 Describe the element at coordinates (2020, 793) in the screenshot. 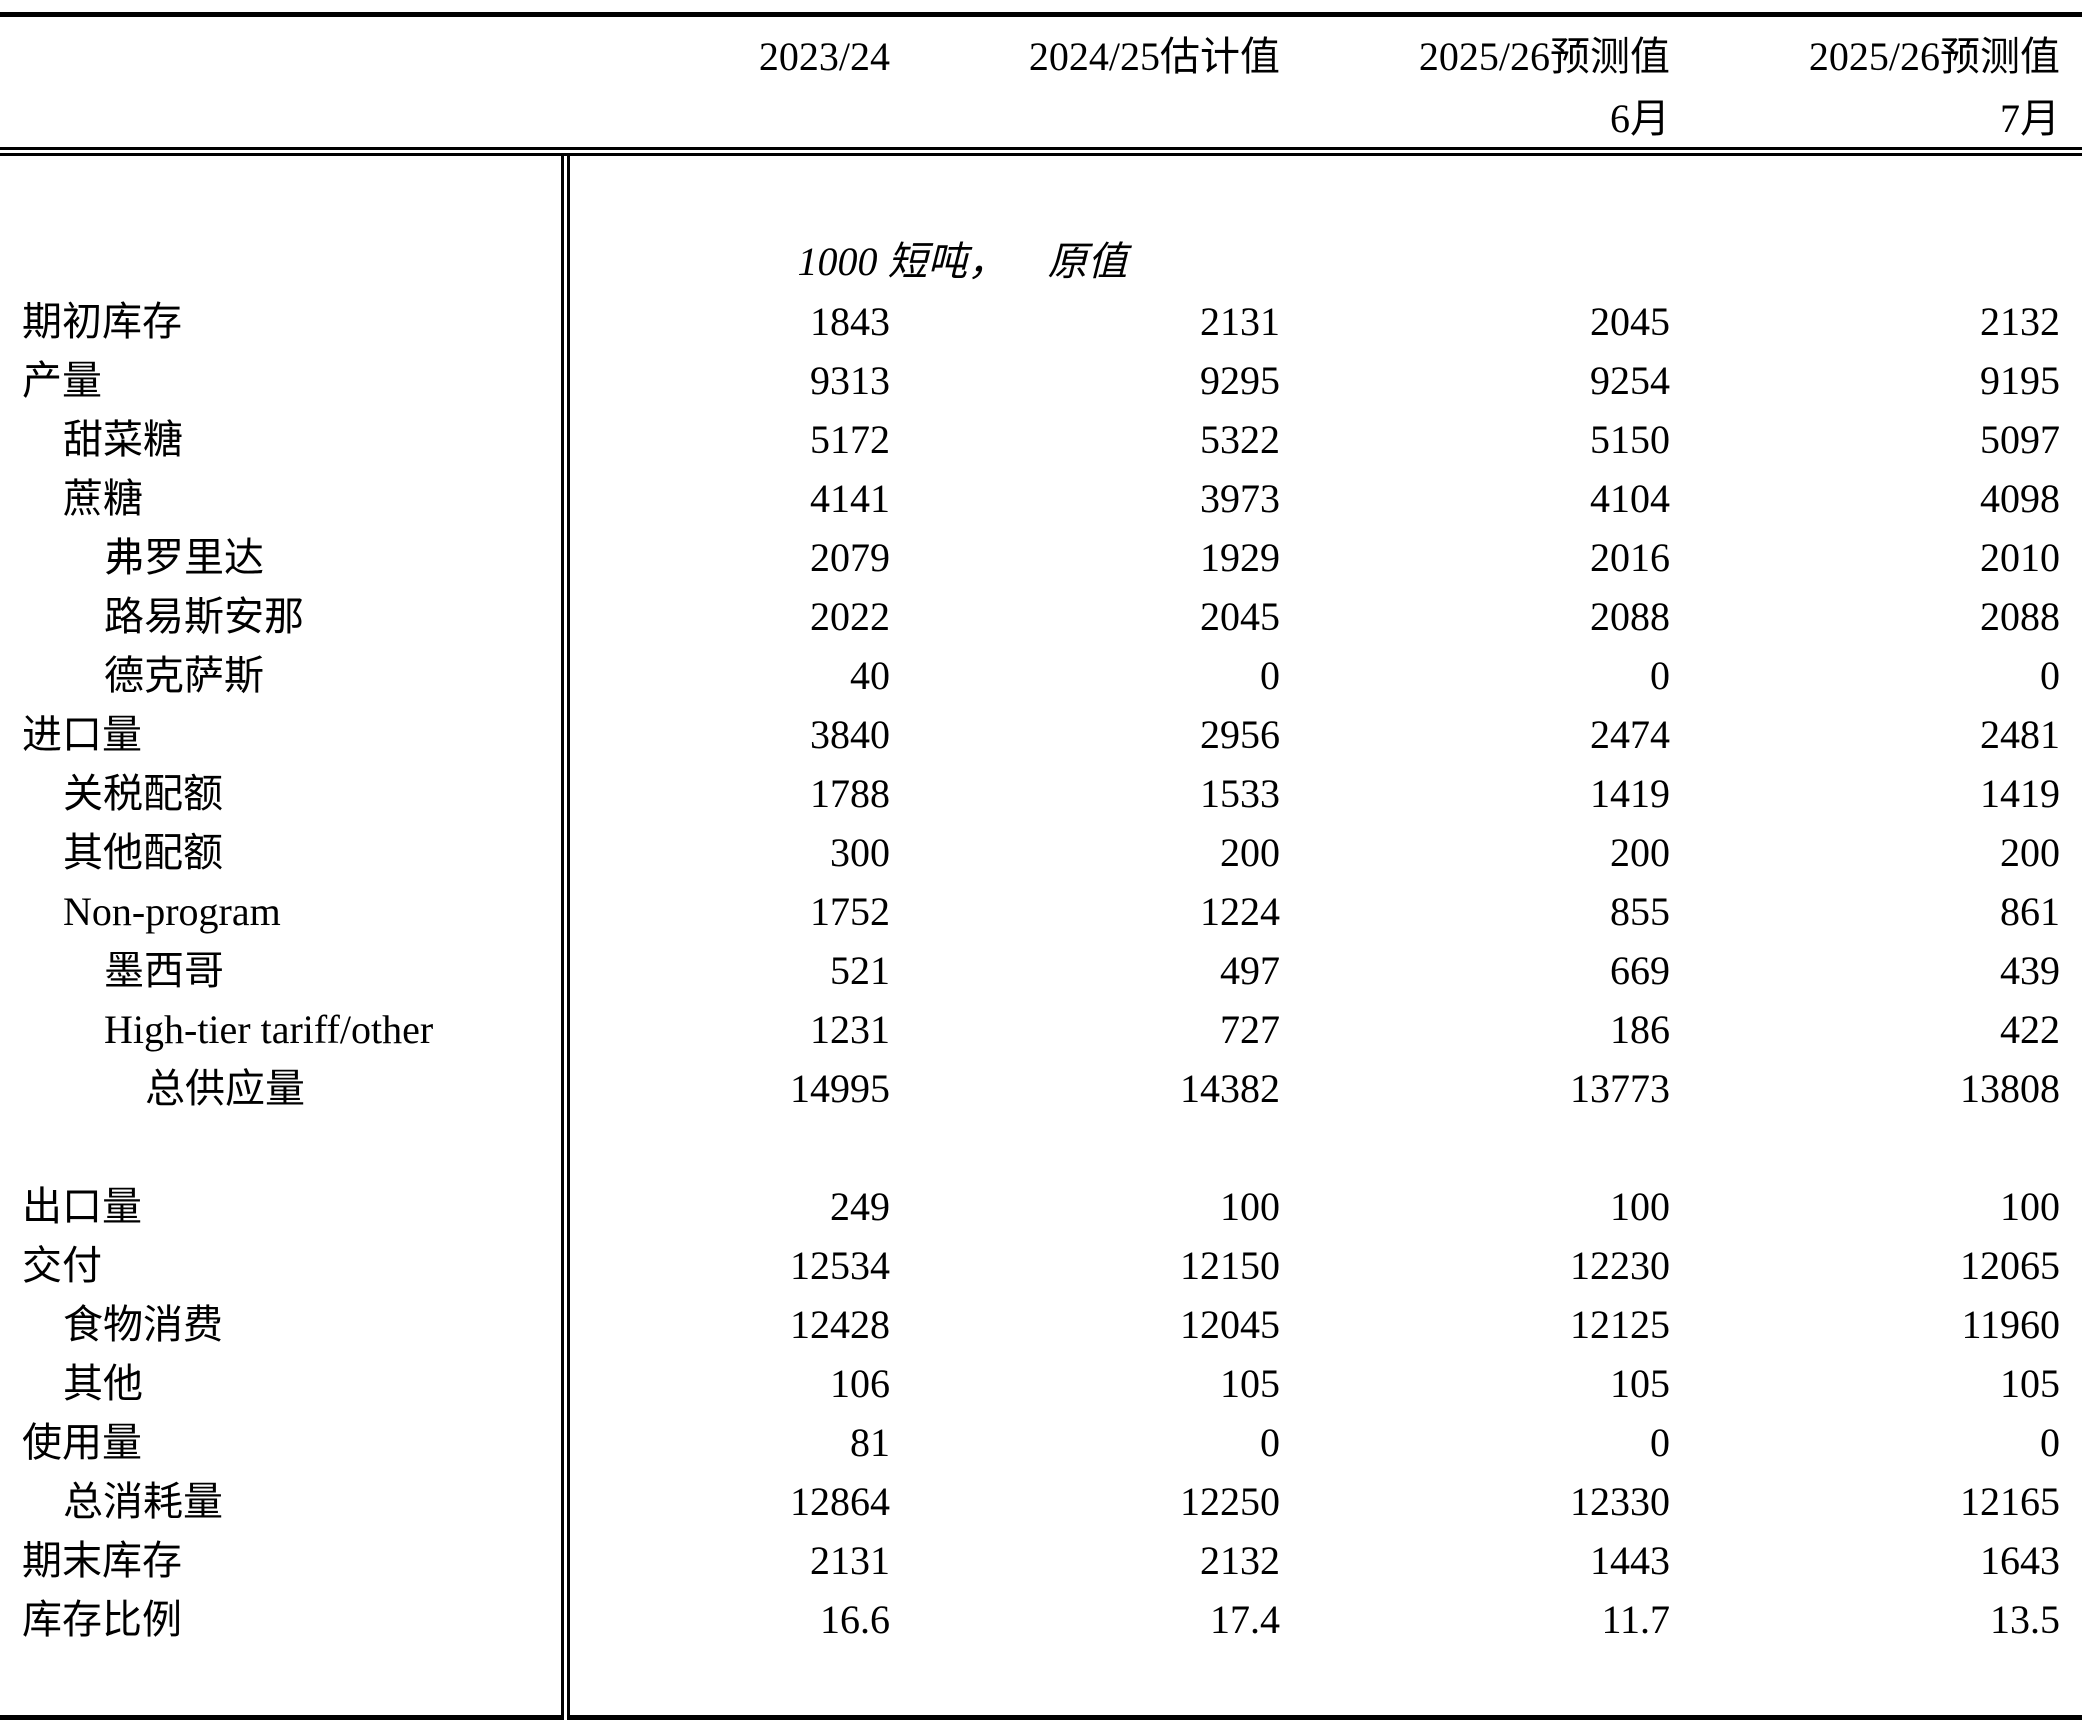

I see `cell-2025-26-forecast-jul: 1419` at that location.